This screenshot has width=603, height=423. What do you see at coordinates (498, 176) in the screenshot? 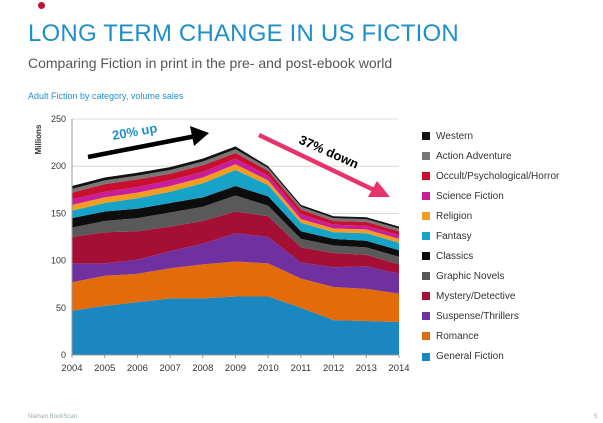
I see `legend-label: Occult/Psychological/Horror` at bounding box center [498, 176].